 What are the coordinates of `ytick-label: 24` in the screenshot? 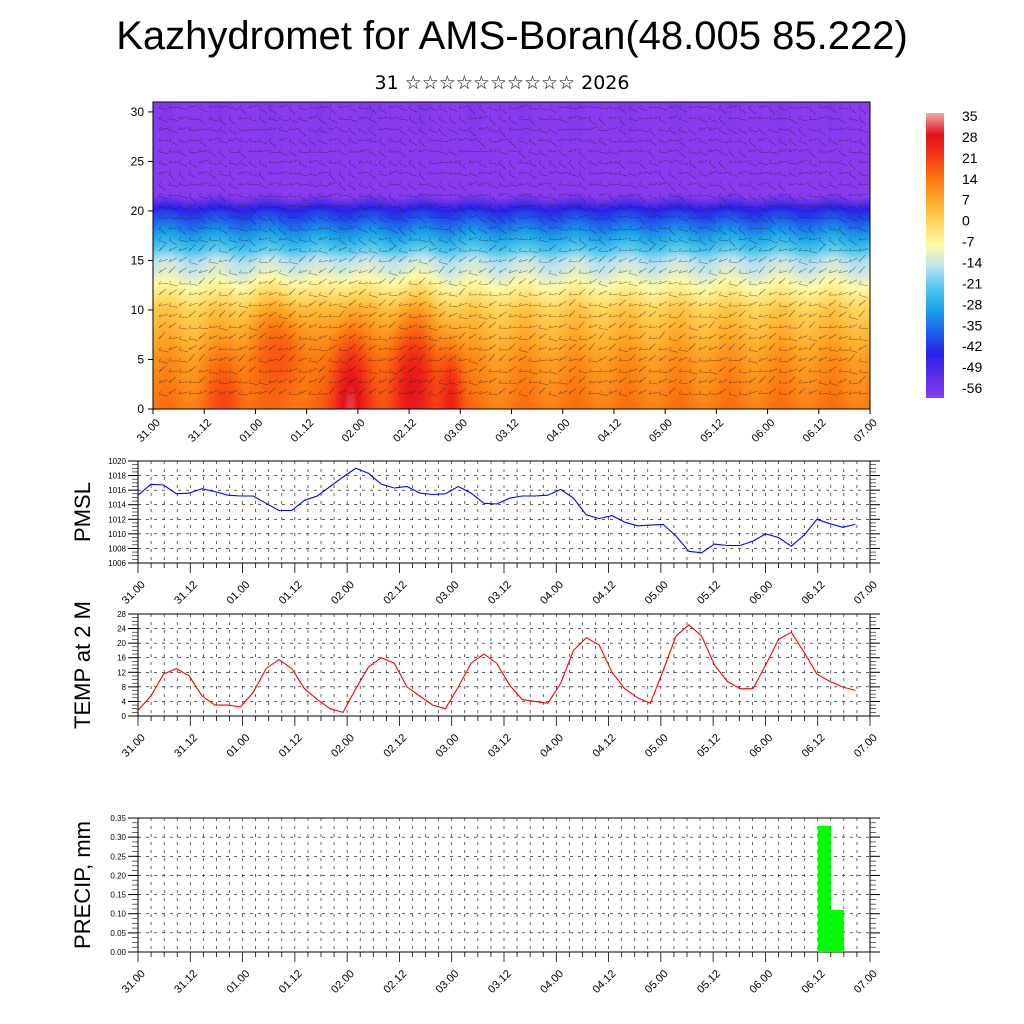 It's located at (121, 629).